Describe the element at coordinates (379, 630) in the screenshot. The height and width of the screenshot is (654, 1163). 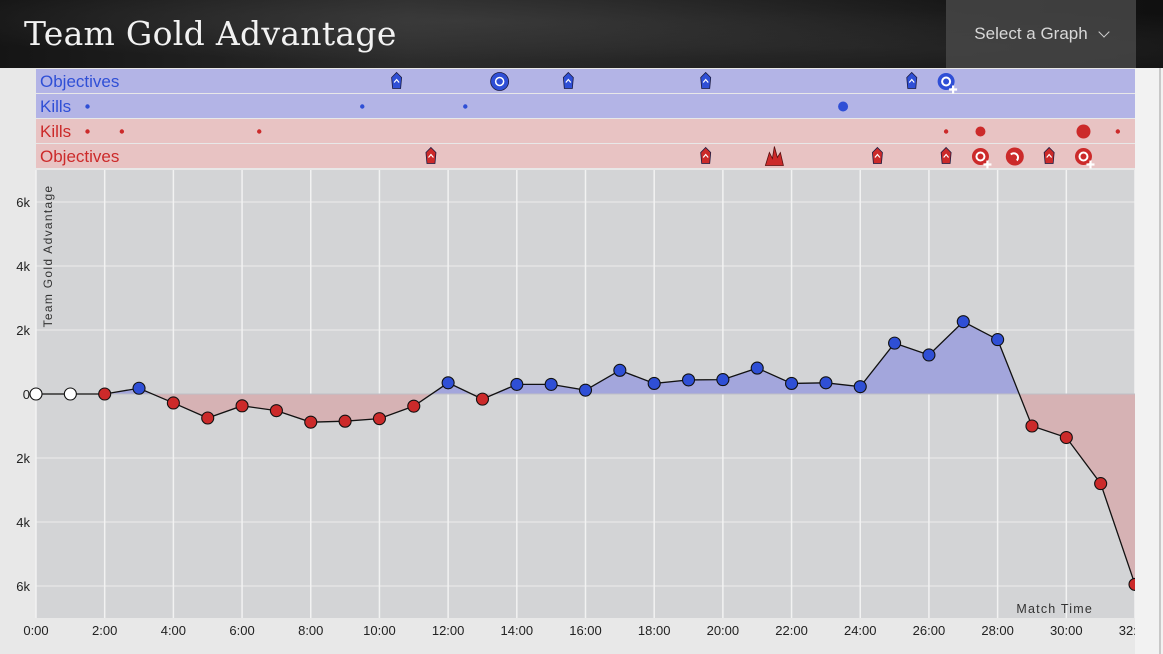
I see `x-tick-label: 10:00` at that location.